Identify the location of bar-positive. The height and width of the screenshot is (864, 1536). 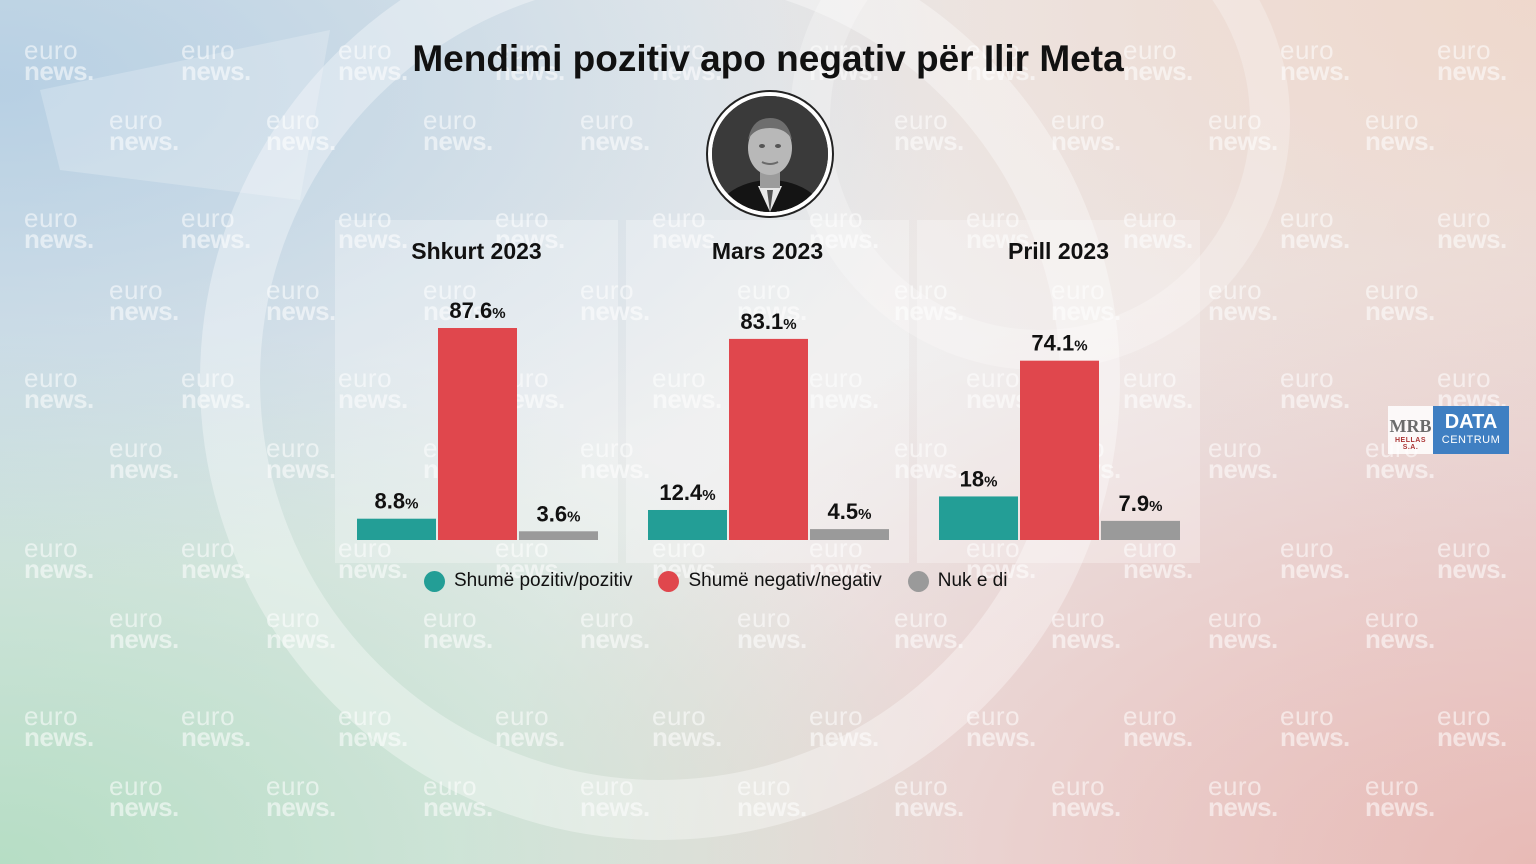
(978, 518).